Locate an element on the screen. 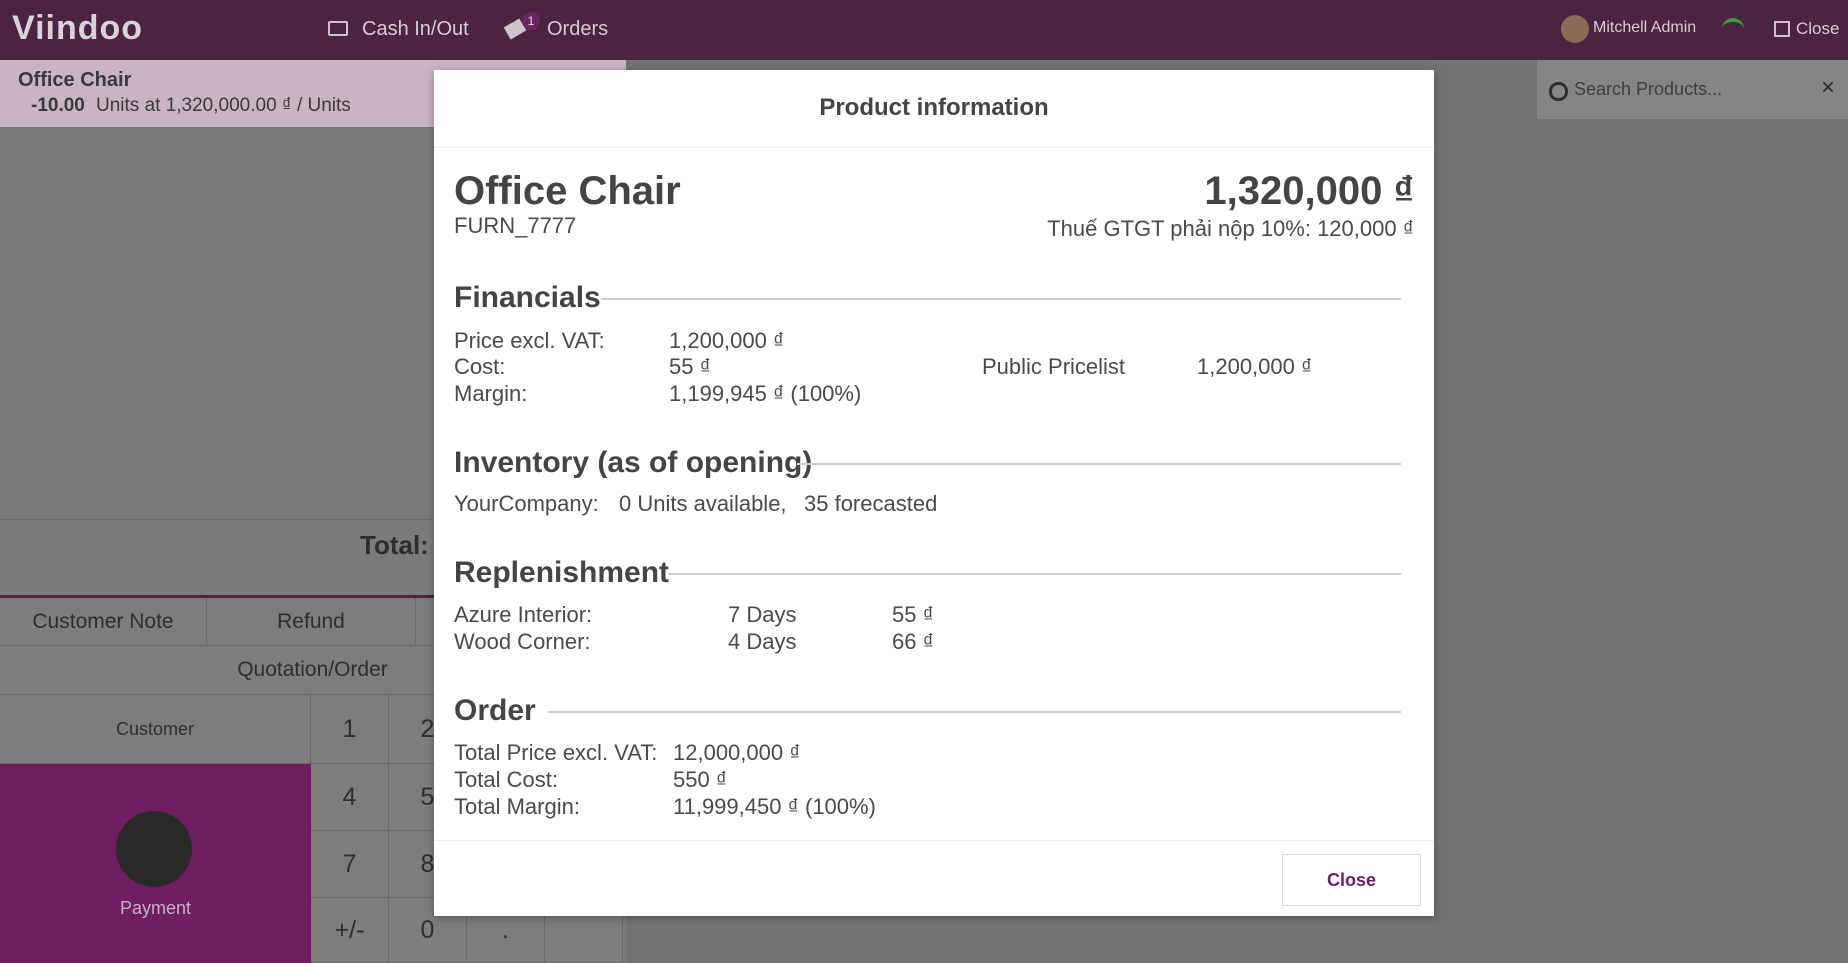 This screenshot has width=1848, height=963. order-product: Office Chair is located at coordinates (75, 80).